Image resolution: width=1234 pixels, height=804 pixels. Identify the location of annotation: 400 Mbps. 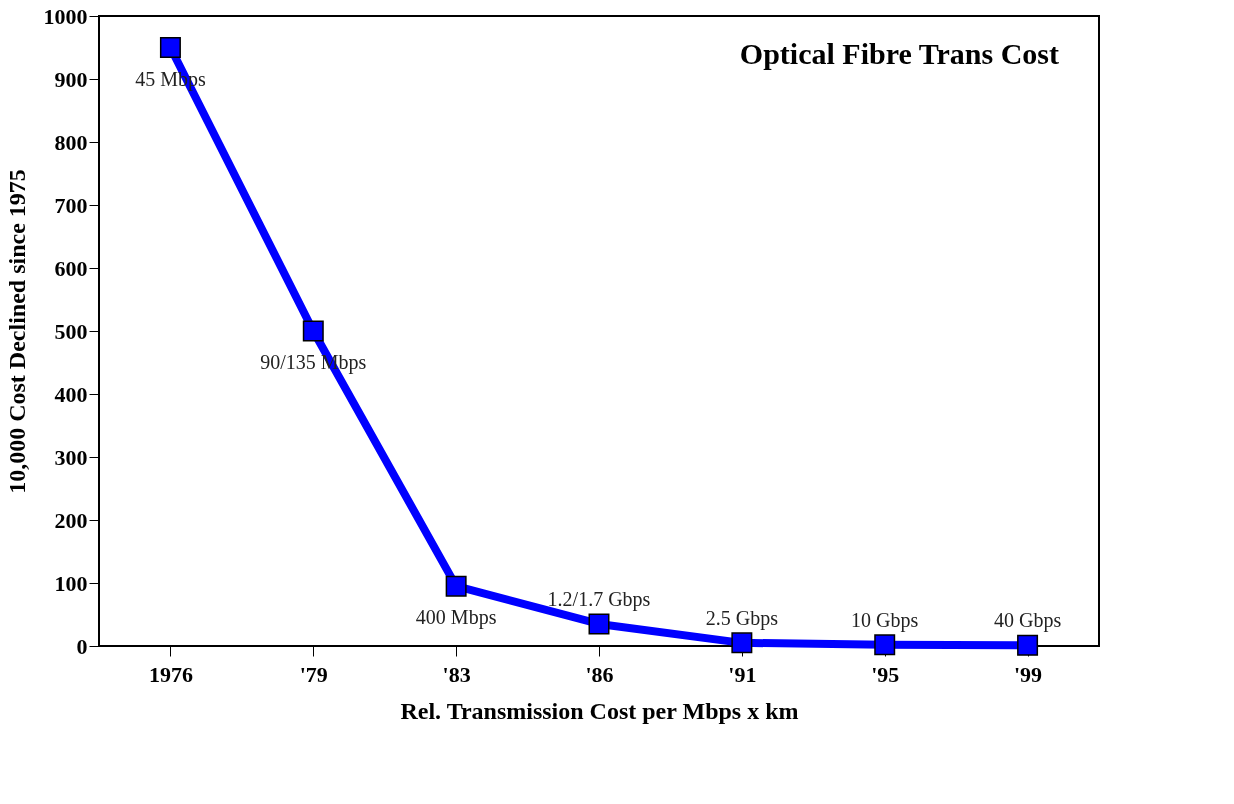
(456, 618).